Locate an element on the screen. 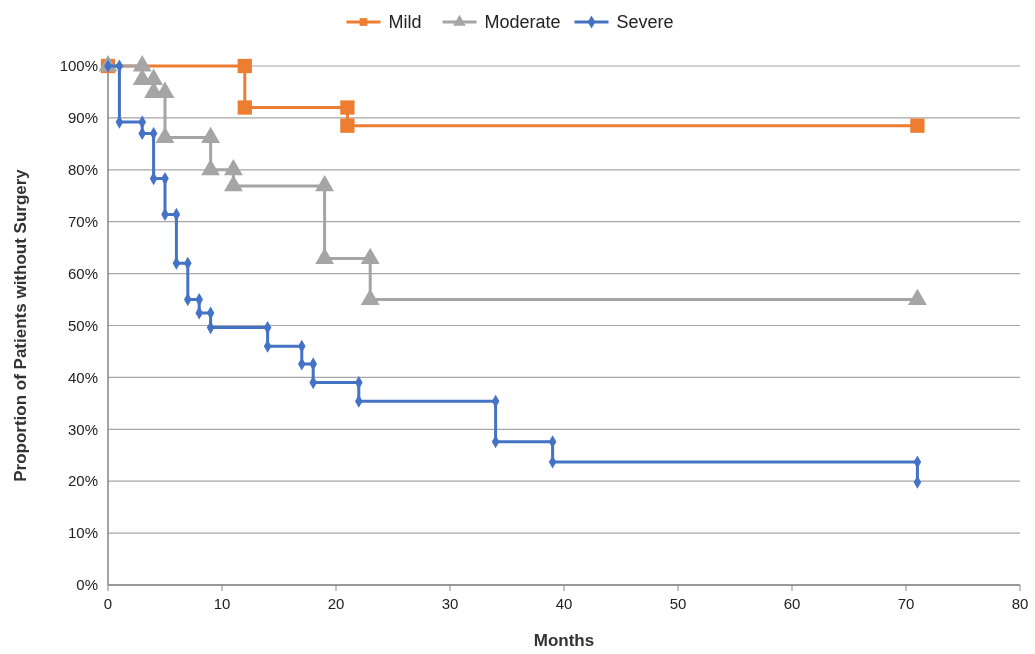 This screenshot has width=1035, height=654. legend-label: Severe is located at coordinates (645, 22).